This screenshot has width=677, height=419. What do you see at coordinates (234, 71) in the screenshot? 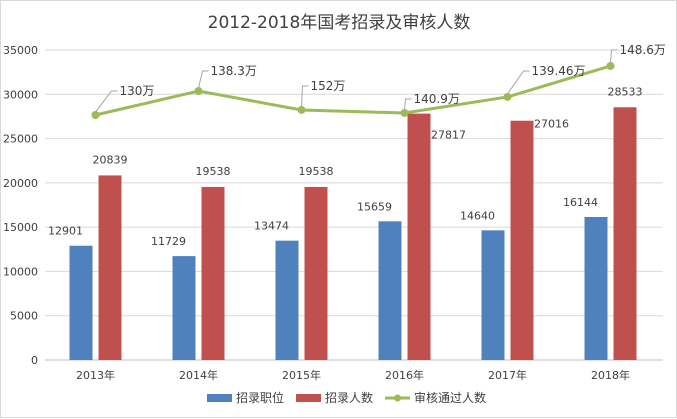
I see `line-data-label: 138.3万` at bounding box center [234, 71].